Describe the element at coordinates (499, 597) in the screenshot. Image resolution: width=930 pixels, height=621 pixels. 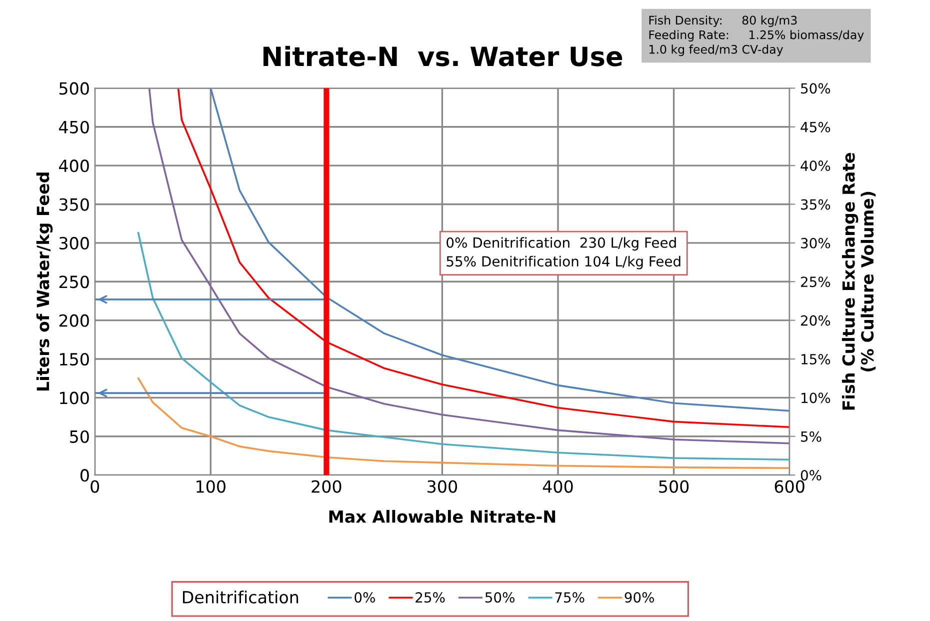
I see `legend-label: 50%` at that location.